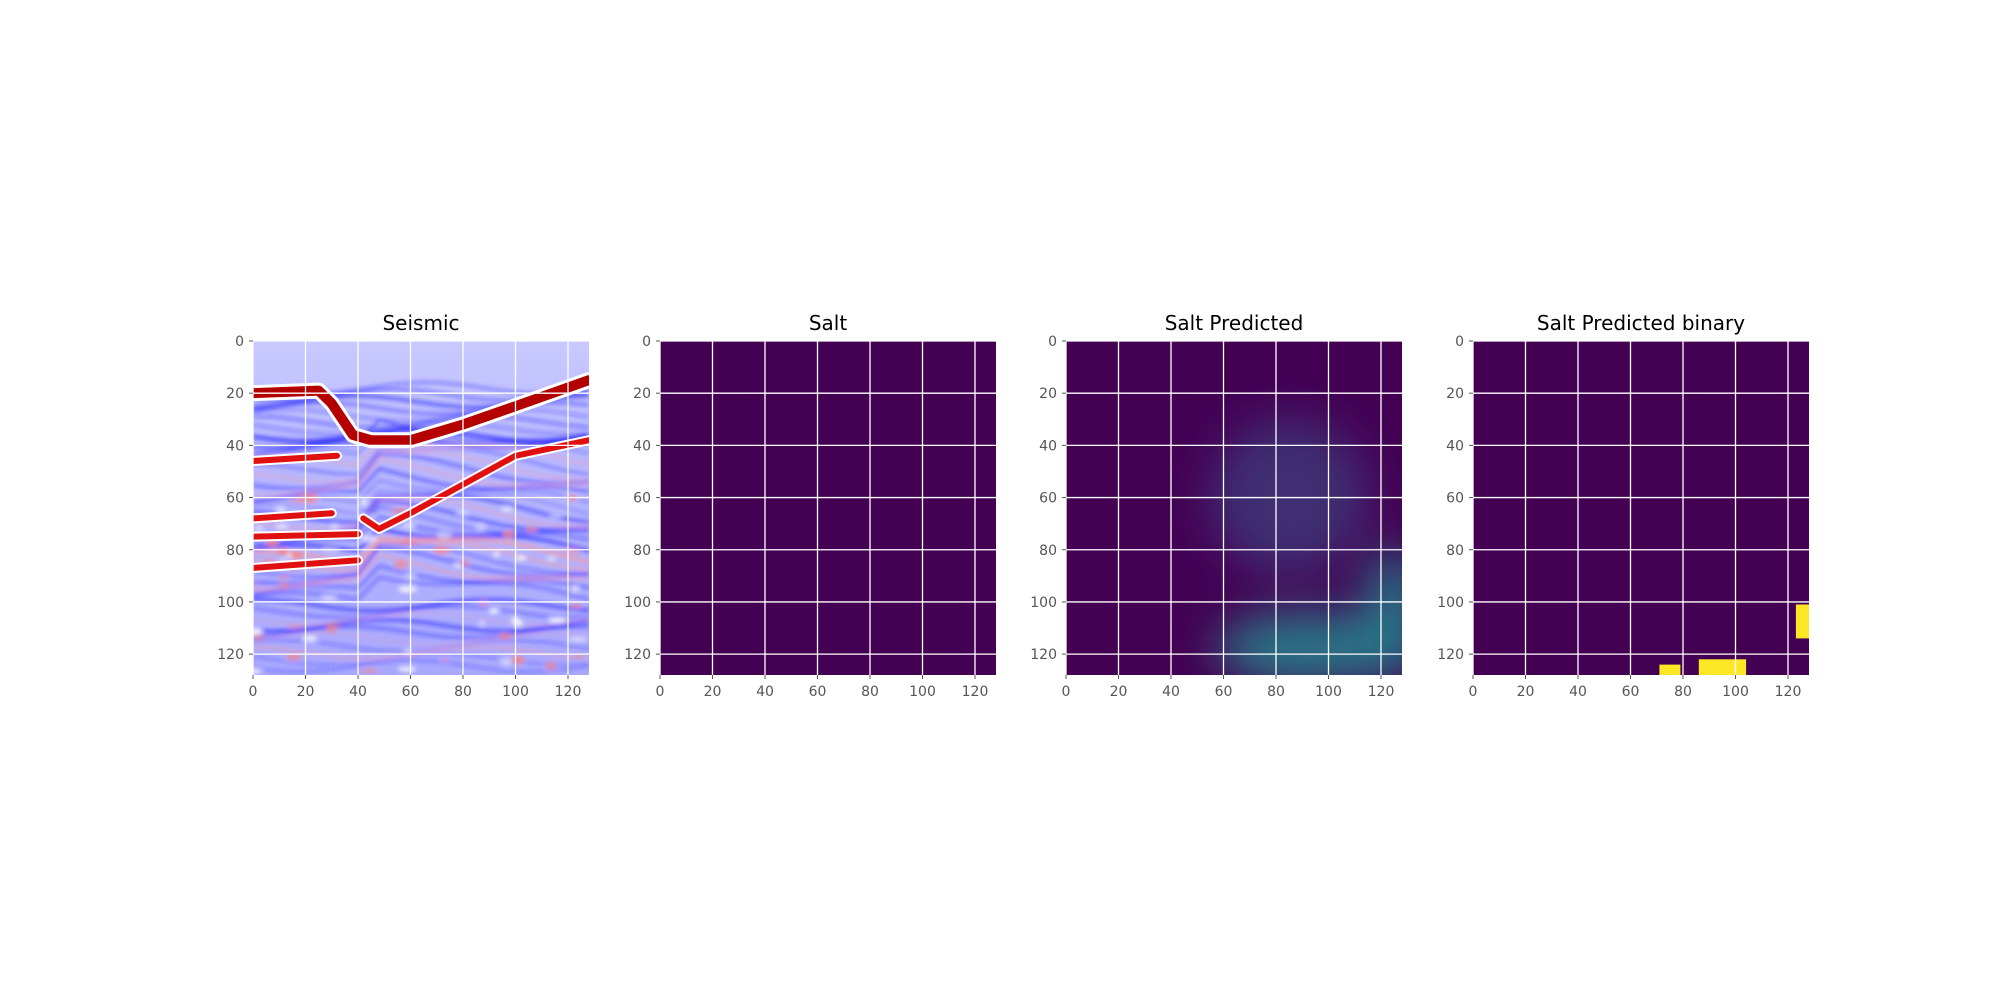 This screenshot has width=2000, height=1000. I want to click on panel-salt-predicted-binary: Salt Predicted binary, so click(1641, 493).